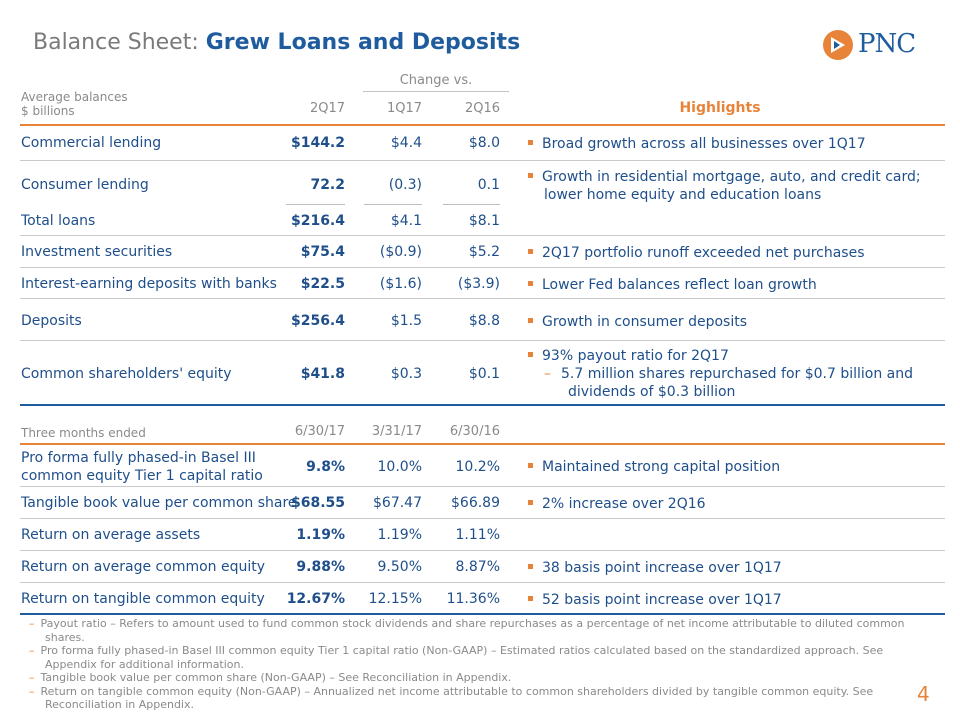 Image resolution: width=960 pixels, height=720 pixels. What do you see at coordinates (661, 467) in the screenshot?
I see `highlight-text: Maintained strong capital position` at bounding box center [661, 467].